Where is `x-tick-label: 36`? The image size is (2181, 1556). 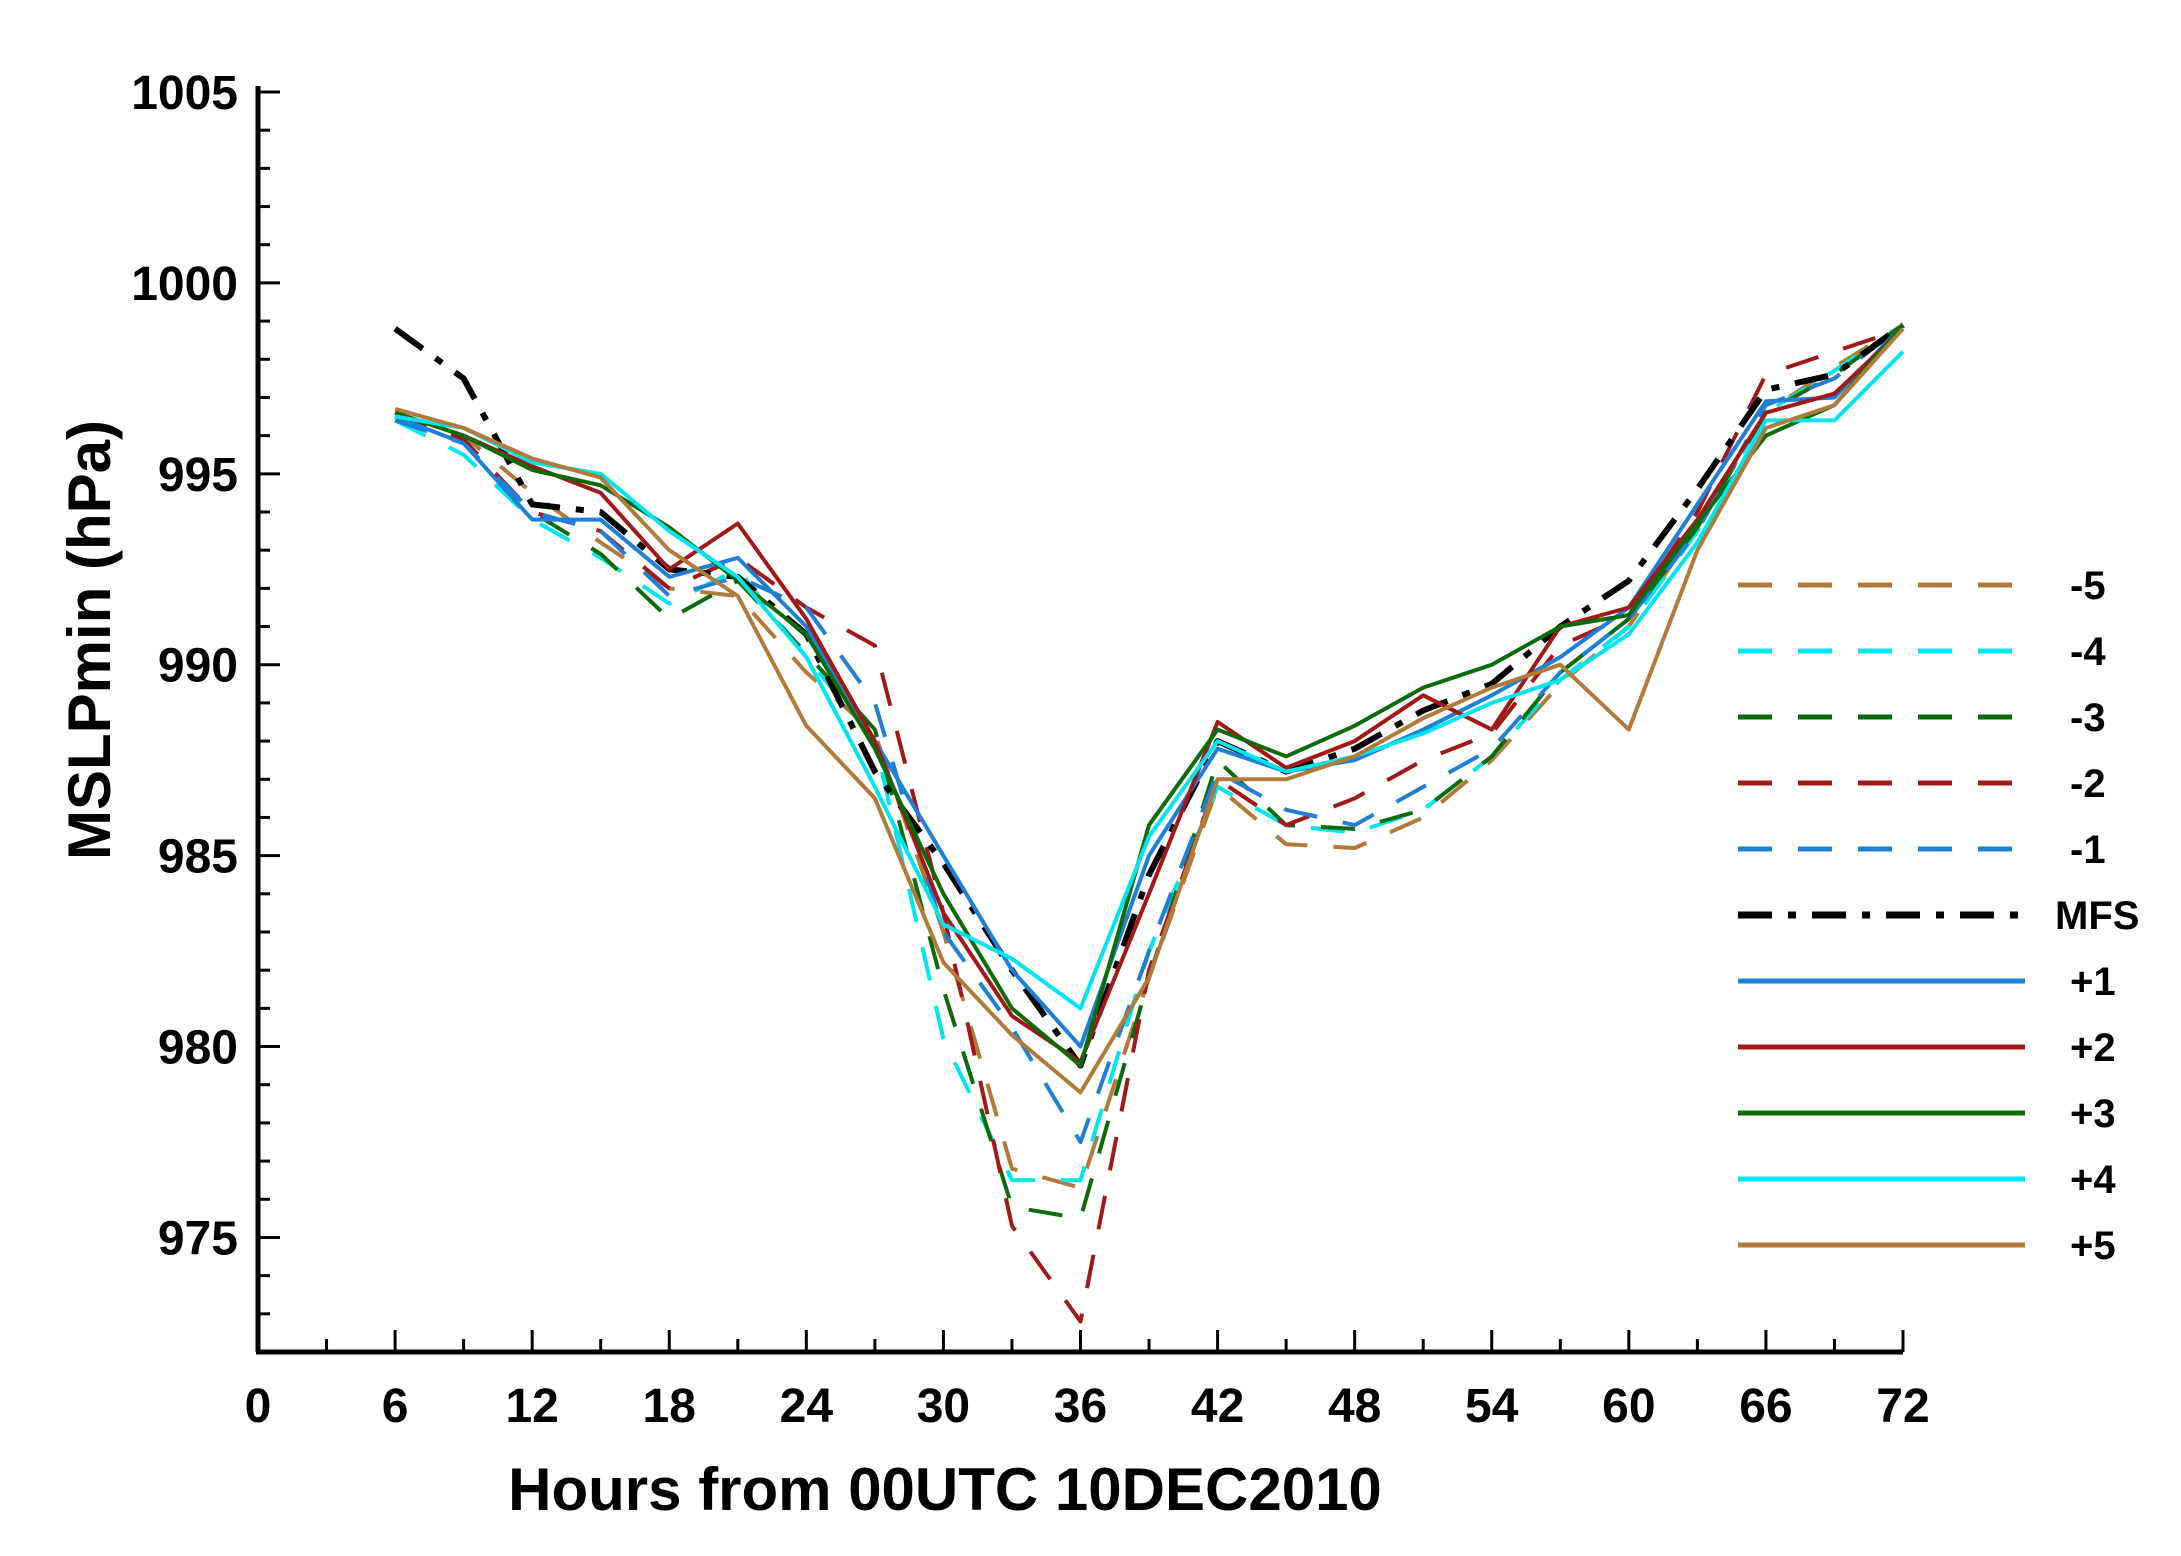
x-tick-label: 36 is located at coordinates (1080, 1406).